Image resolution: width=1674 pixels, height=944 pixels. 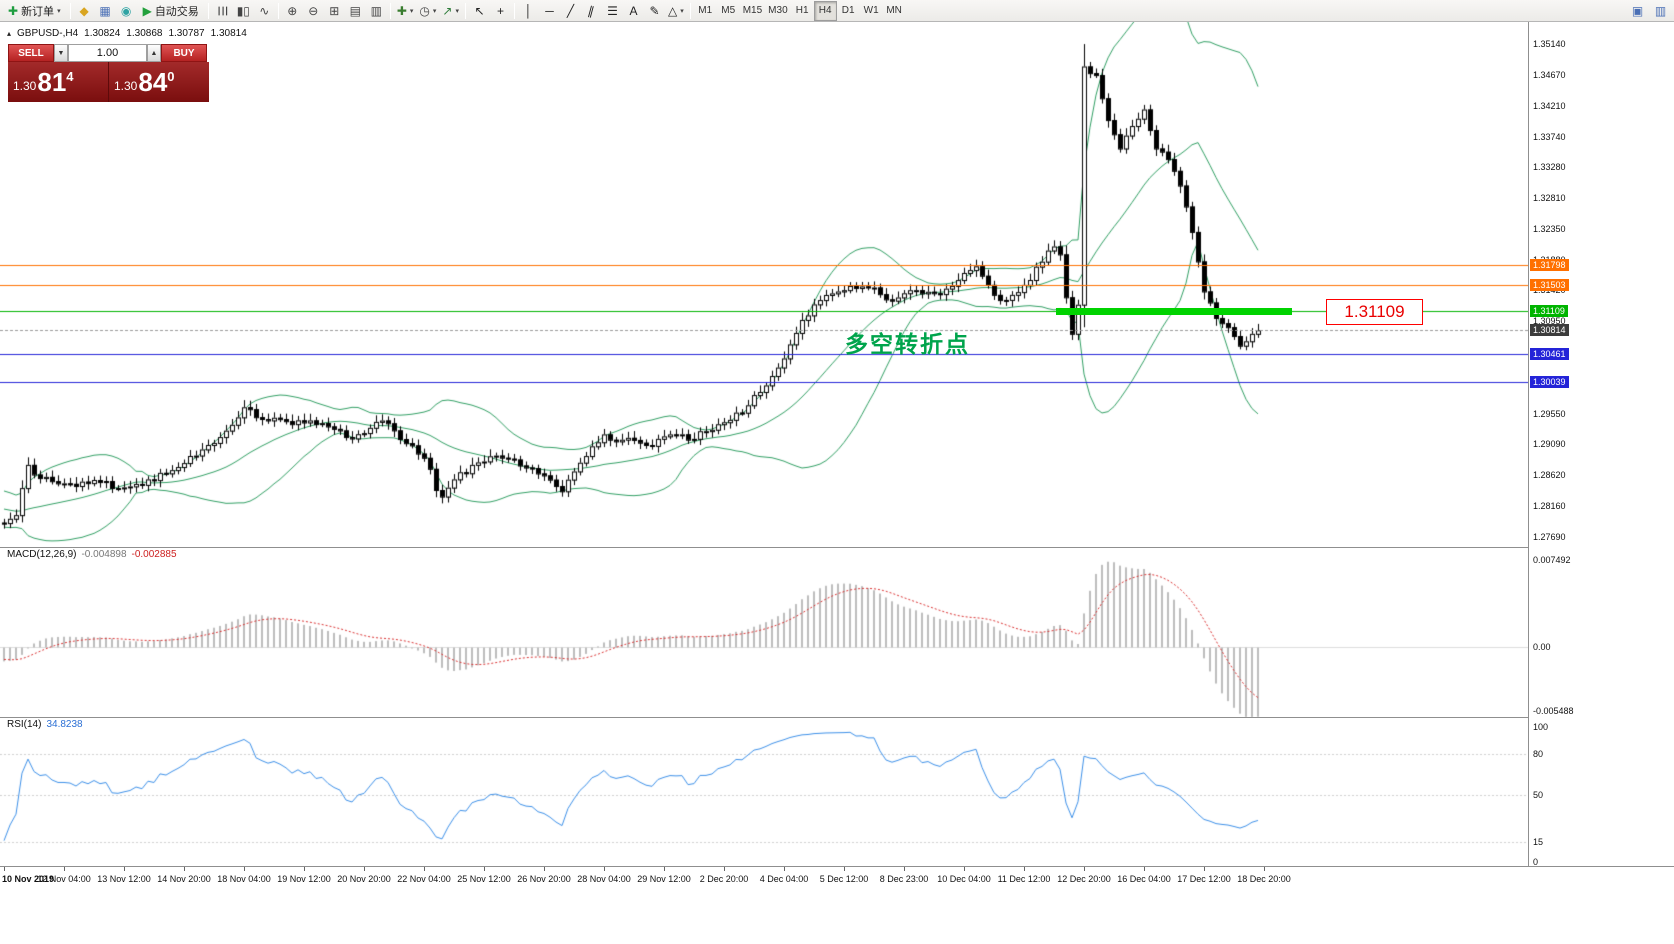 I want to click on time-axis-label: 12 Dec 20:00, so click(x=1084, y=879).